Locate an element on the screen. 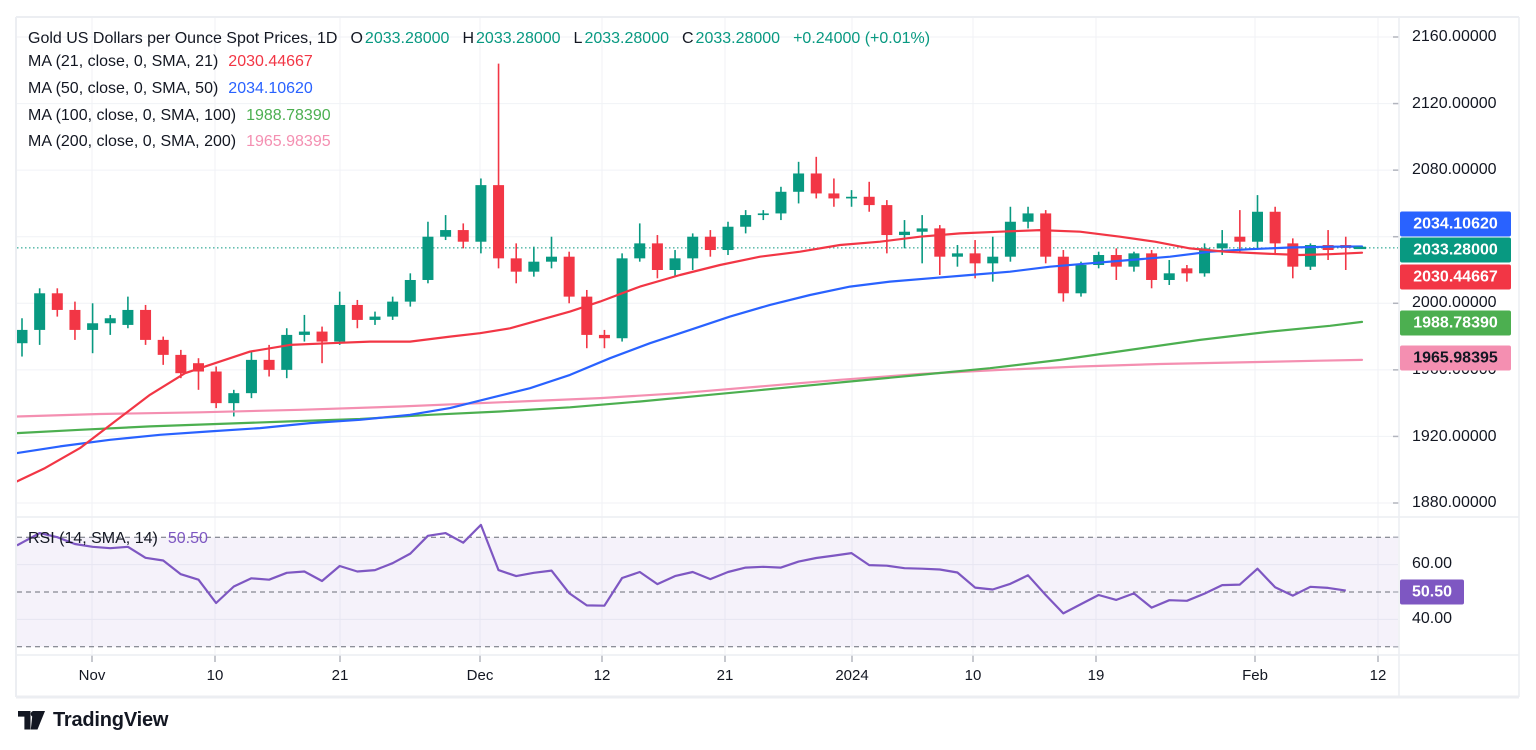  ma-21-legend: MA (21, close, 0, SMA, 21) 2030.44667 is located at coordinates (170, 61).